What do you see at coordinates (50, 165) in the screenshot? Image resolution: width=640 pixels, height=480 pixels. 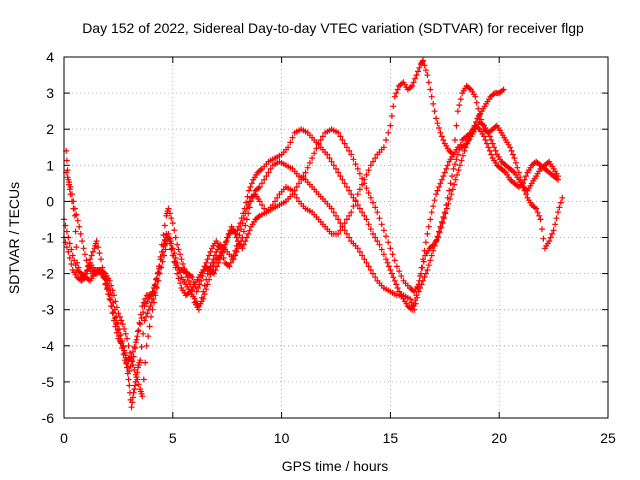 I see `y-tick-label: 1` at bounding box center [50, 165].